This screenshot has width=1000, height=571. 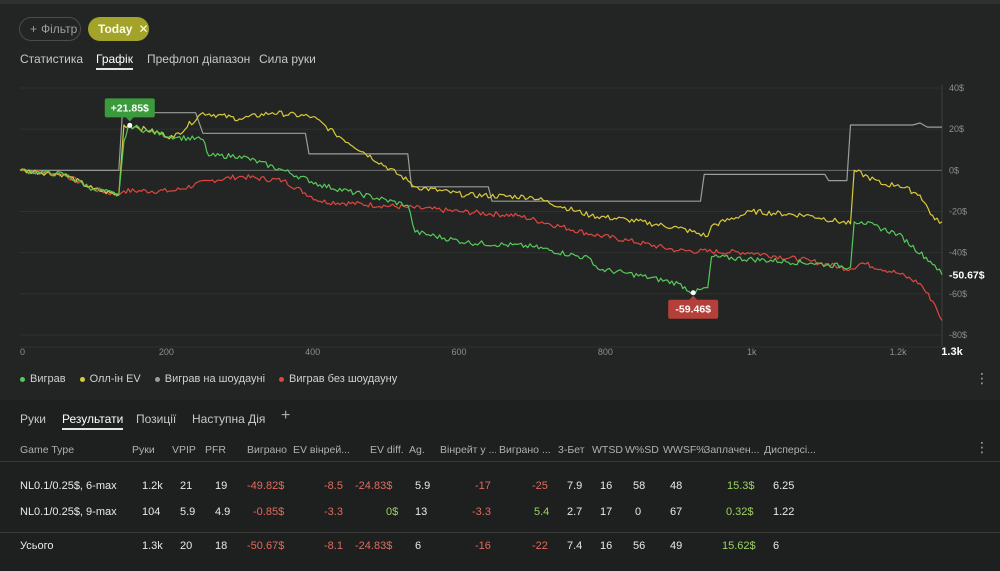 What do you see at coordinates (639, 546) in the screenshot?
I see `cell-wsd: 56` at bounding box center [639, 546].